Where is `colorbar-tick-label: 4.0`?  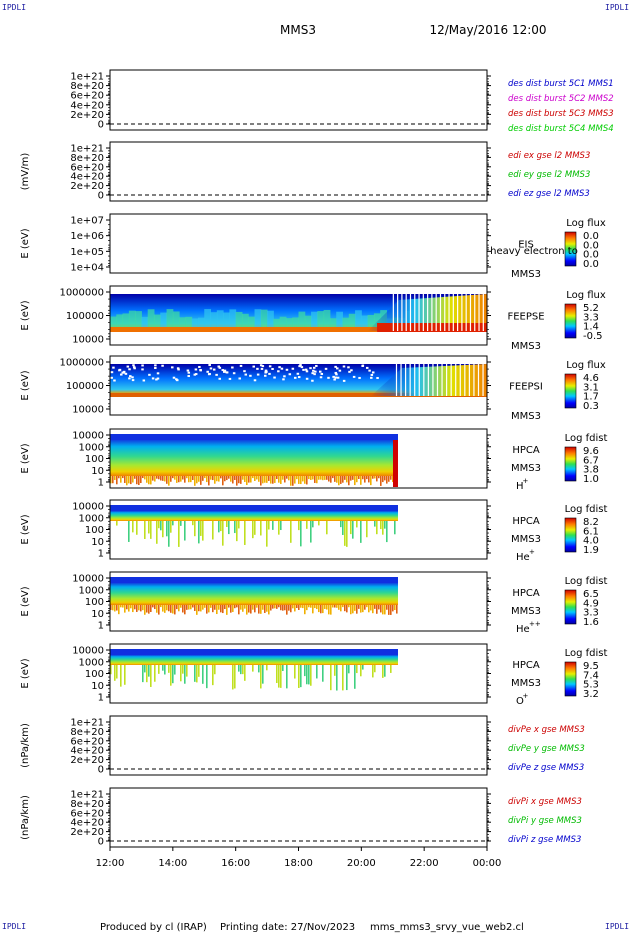
colorbar-tick-label: 4.0 is located at coordinates (591, 541).